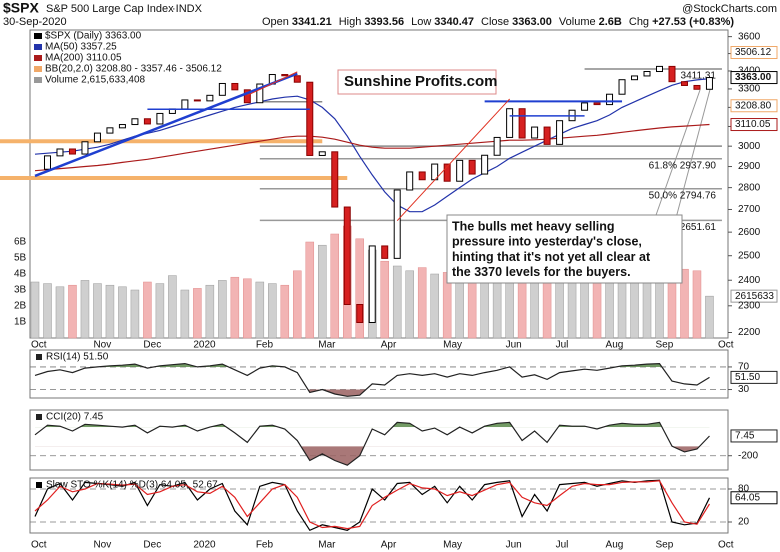 The image size is (780, 552). I want to click on quote-value: 3393.56, so click(384, 22).